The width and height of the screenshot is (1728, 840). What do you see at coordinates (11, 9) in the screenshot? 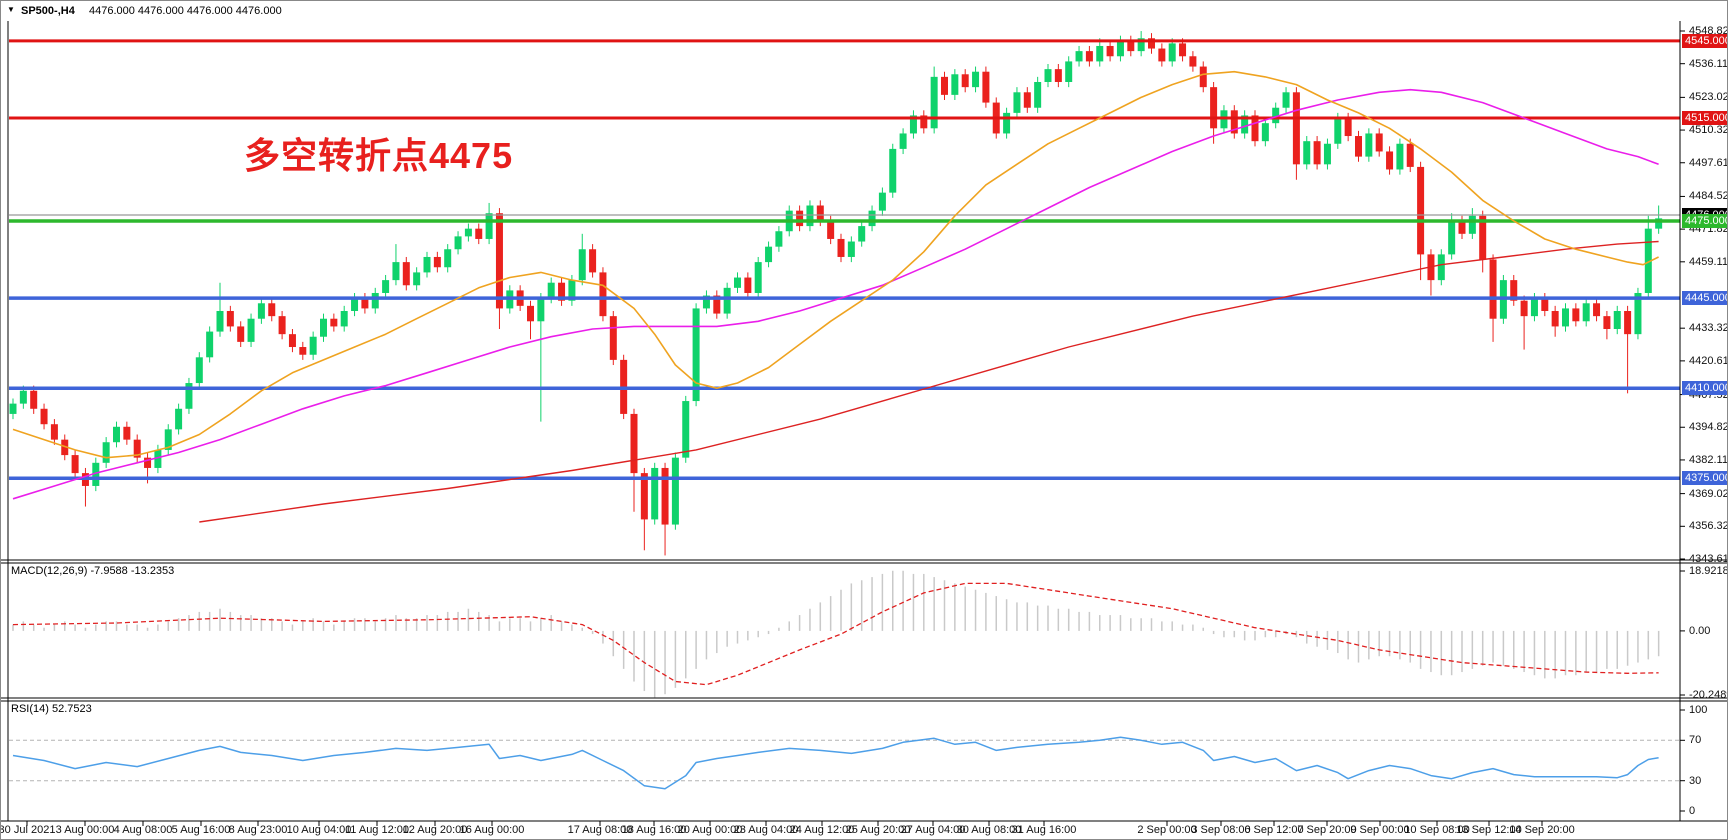
I see `collapse-arrow-icon: ▼` at bounding box center [11, 9].